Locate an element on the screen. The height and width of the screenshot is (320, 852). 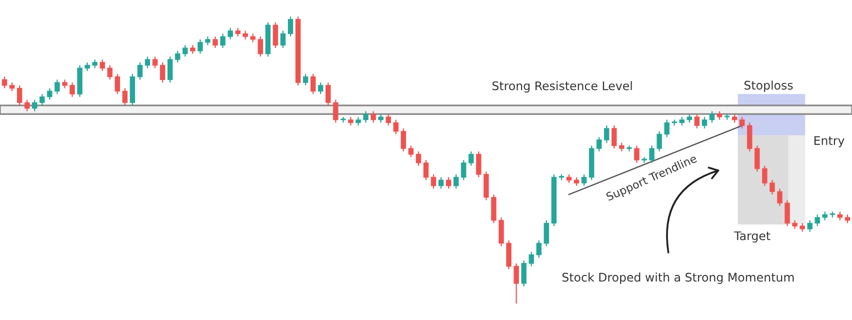
annotation: Target is located at coordinates (752, 237).